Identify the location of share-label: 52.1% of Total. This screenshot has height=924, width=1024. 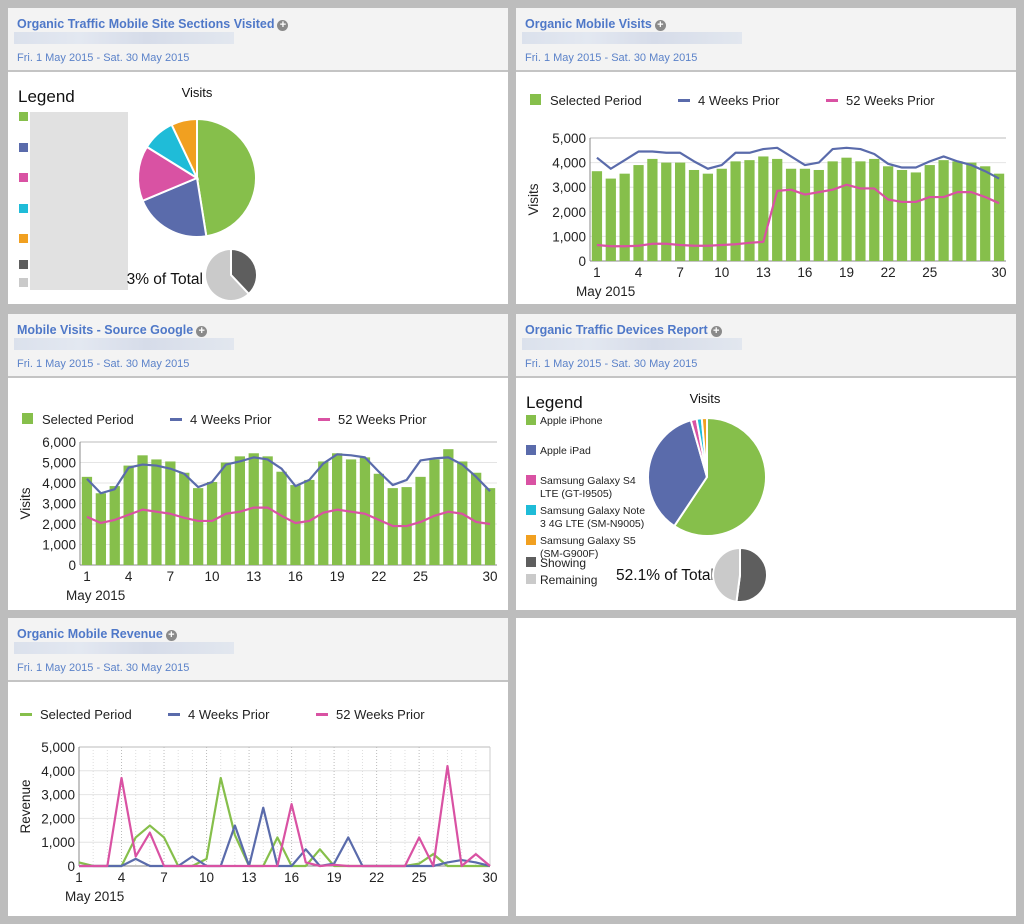
(665, 575).